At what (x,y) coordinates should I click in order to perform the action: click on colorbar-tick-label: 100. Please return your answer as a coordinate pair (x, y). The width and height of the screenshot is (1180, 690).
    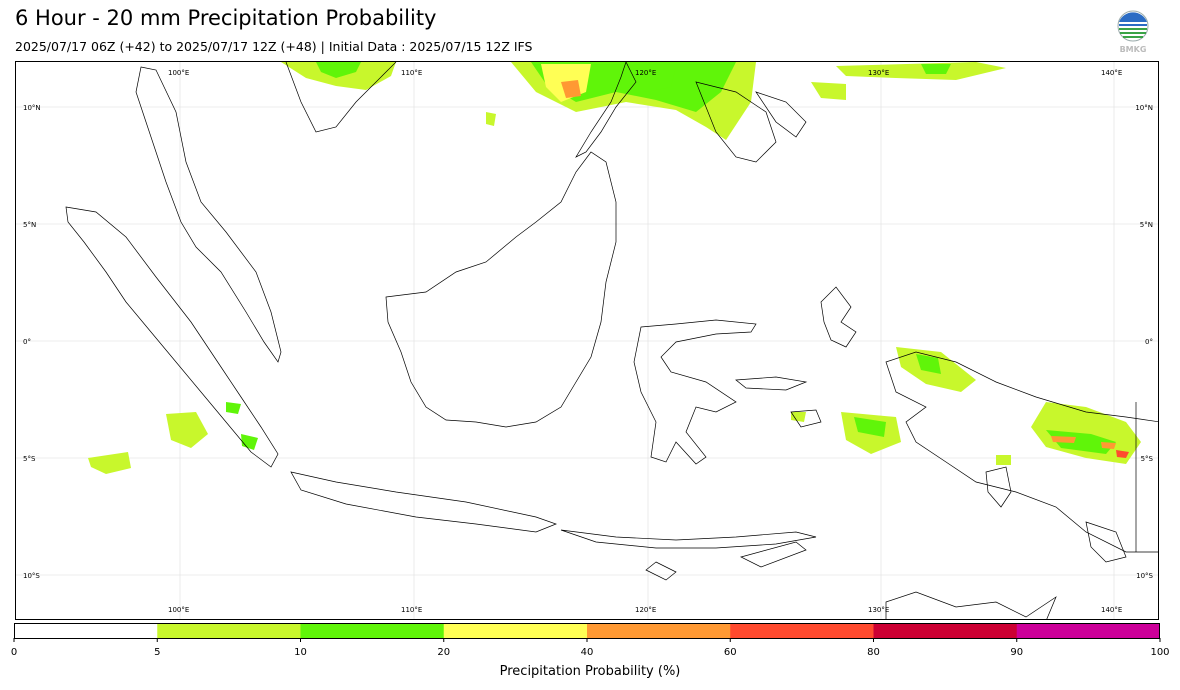
    Looking at the image, I should click on (1159, 652).